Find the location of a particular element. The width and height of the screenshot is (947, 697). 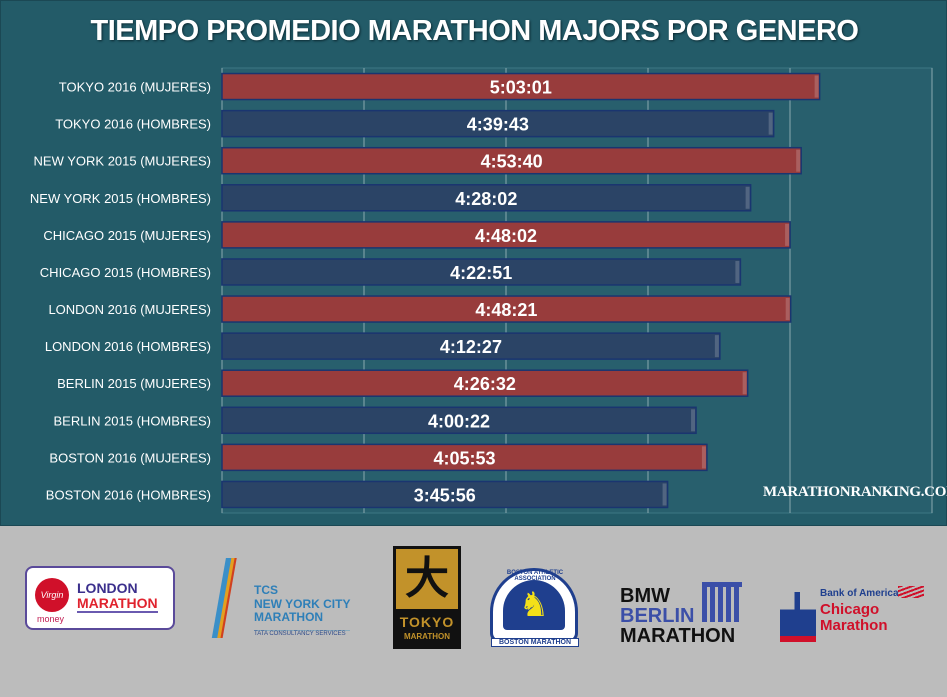

logo-text: TATA CONSULTANCY SERVICES is located at coordinates (302, 633).